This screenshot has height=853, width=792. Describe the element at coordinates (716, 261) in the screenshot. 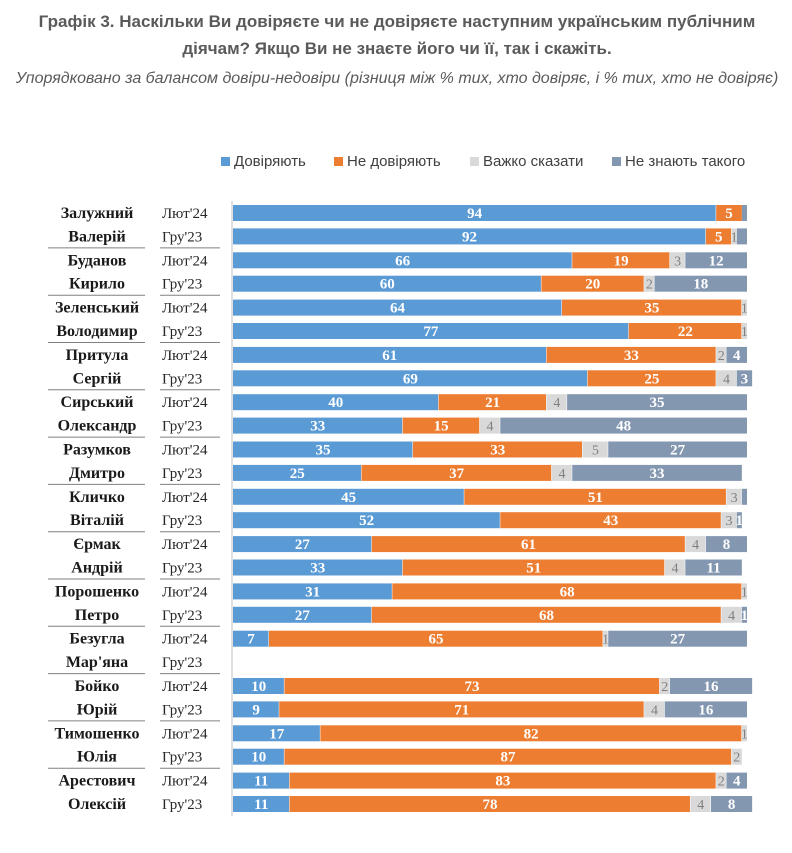

I see `data-label: 12` at that location.